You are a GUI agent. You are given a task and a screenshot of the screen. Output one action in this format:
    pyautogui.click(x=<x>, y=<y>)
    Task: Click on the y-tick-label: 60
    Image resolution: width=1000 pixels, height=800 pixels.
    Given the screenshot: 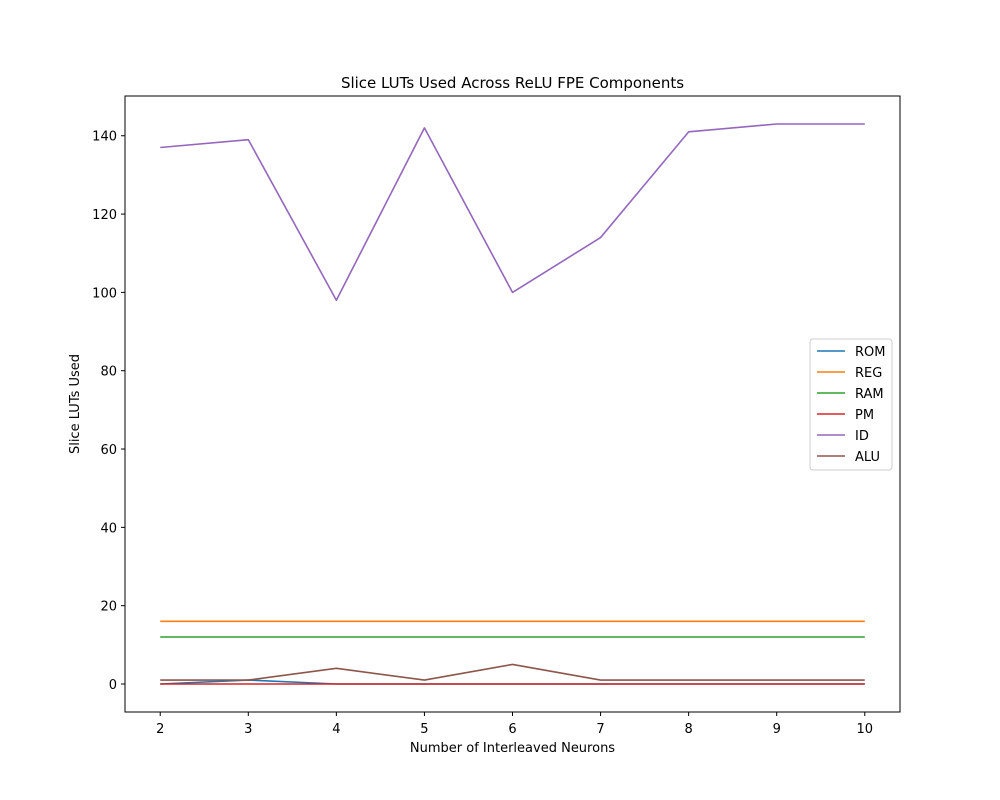 What is the action you would take?
    pyautogui.click(x=108, y=450)
    